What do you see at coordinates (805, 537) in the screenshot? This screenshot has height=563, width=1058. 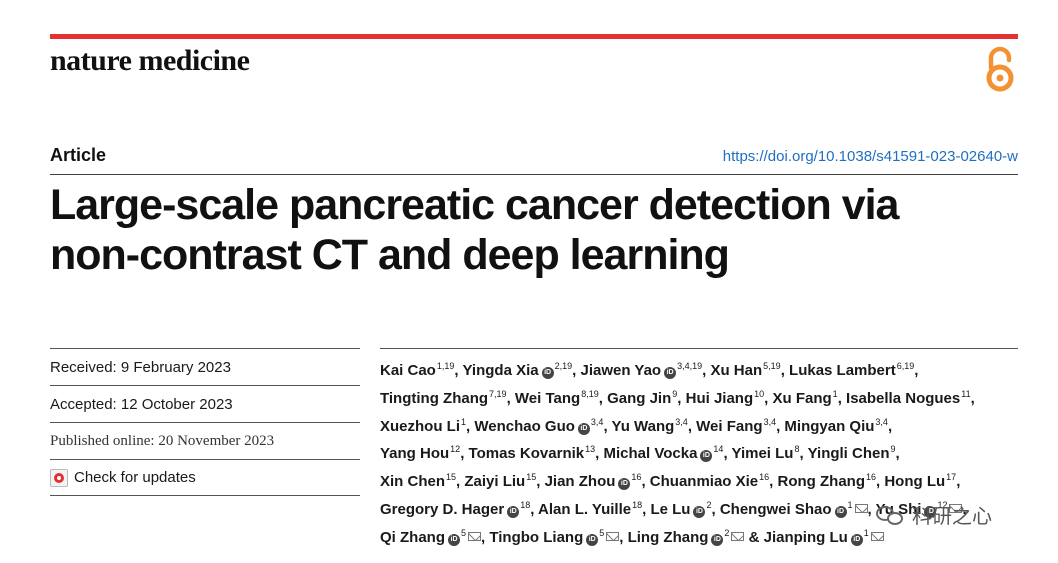 I see `author-name-text: Jianping Lu` at bounding box center [805, 537].